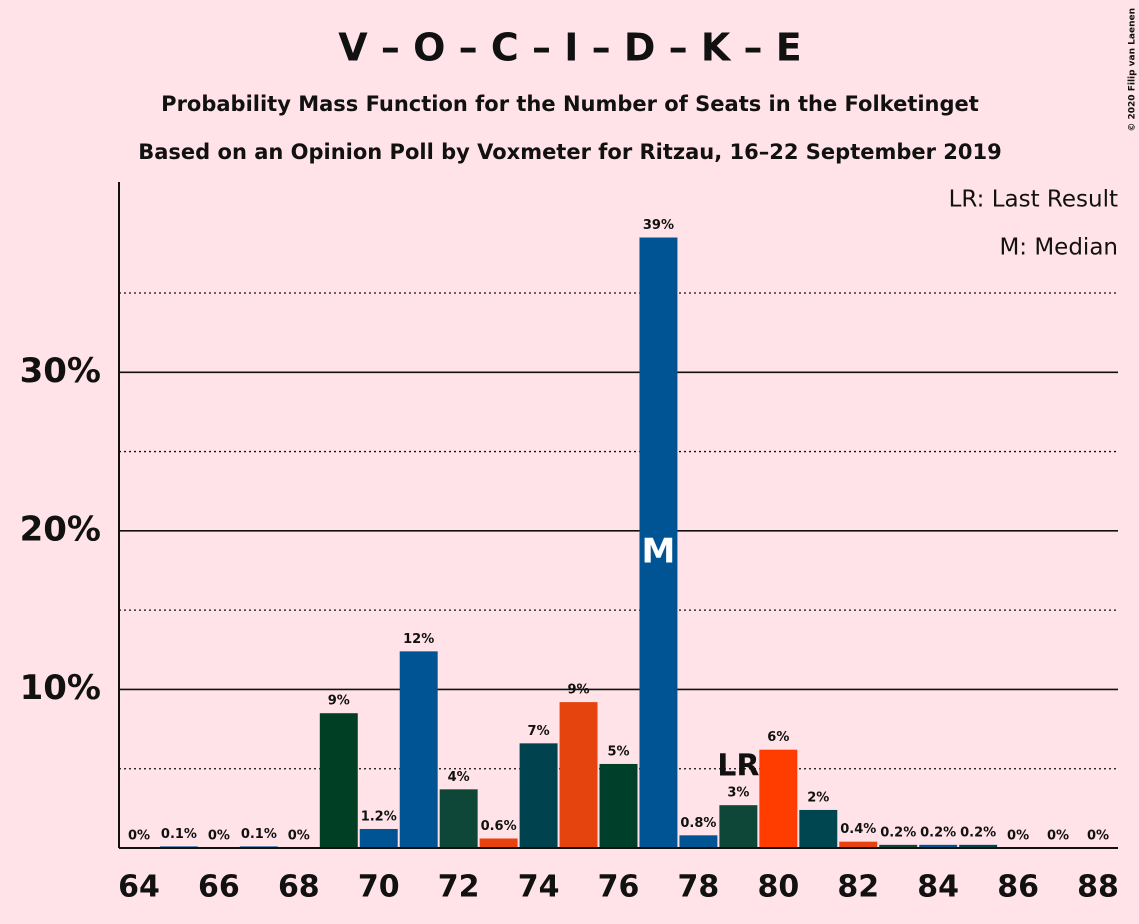 The width and height of the screenshot is (1139, 924). I want to click on value-label: 4%, so click(459, 777).